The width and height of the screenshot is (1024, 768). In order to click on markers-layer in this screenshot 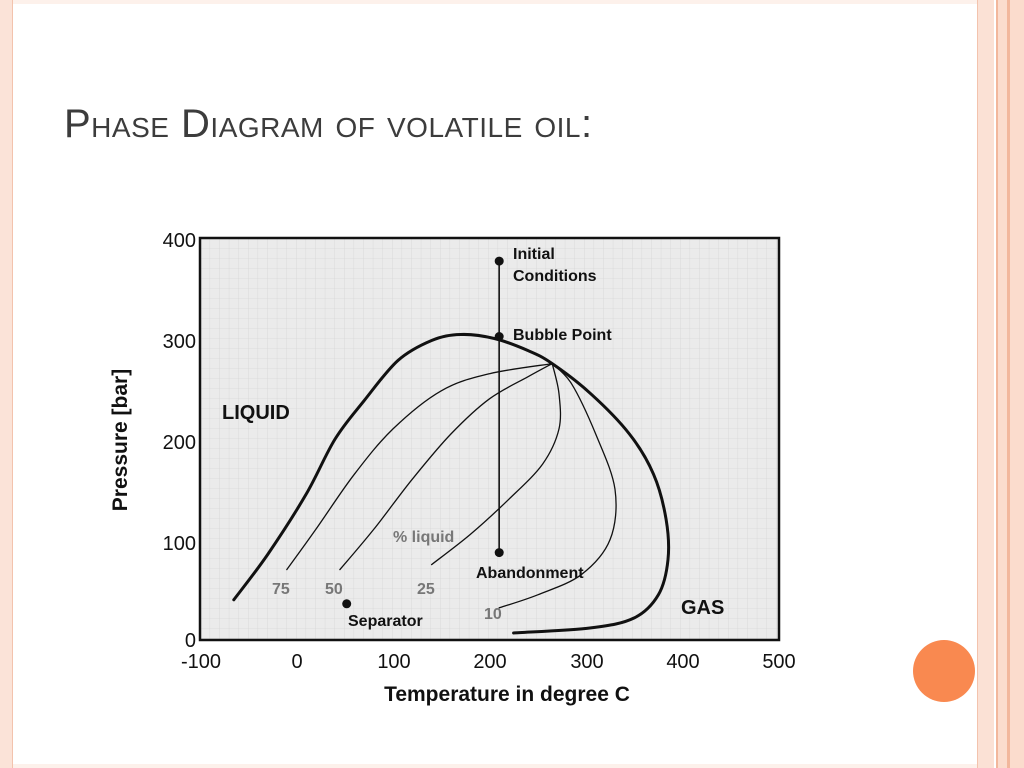, I will do `click(423, 432)`.